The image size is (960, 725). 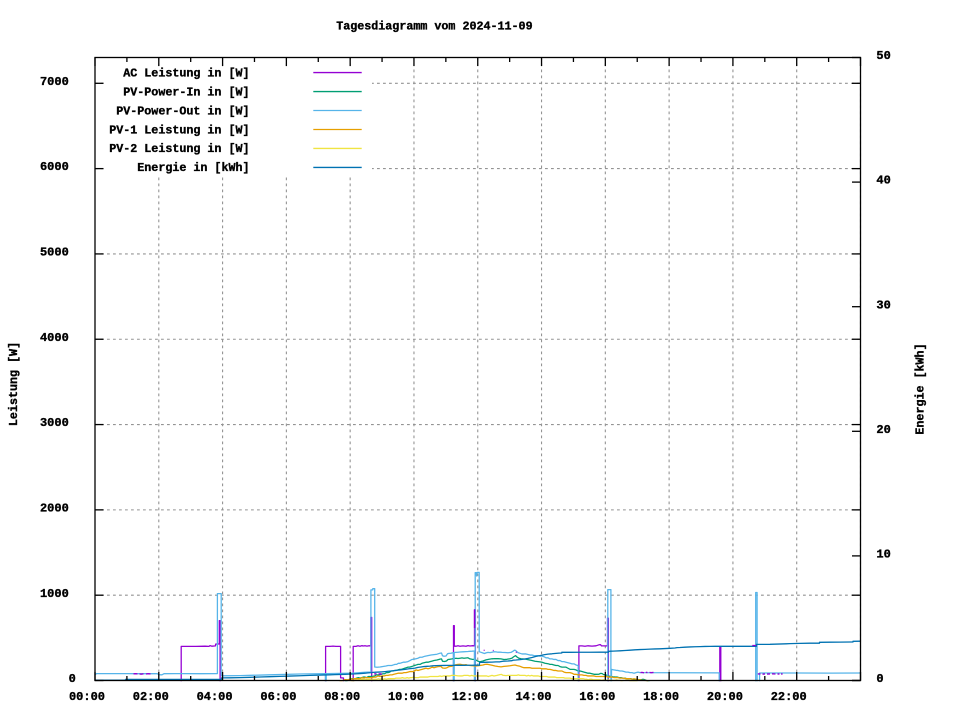 What do you see at coordinates (342, 697) in the screenshot?
I see `svg-text: 08:00` at bounding box center [342, 697].